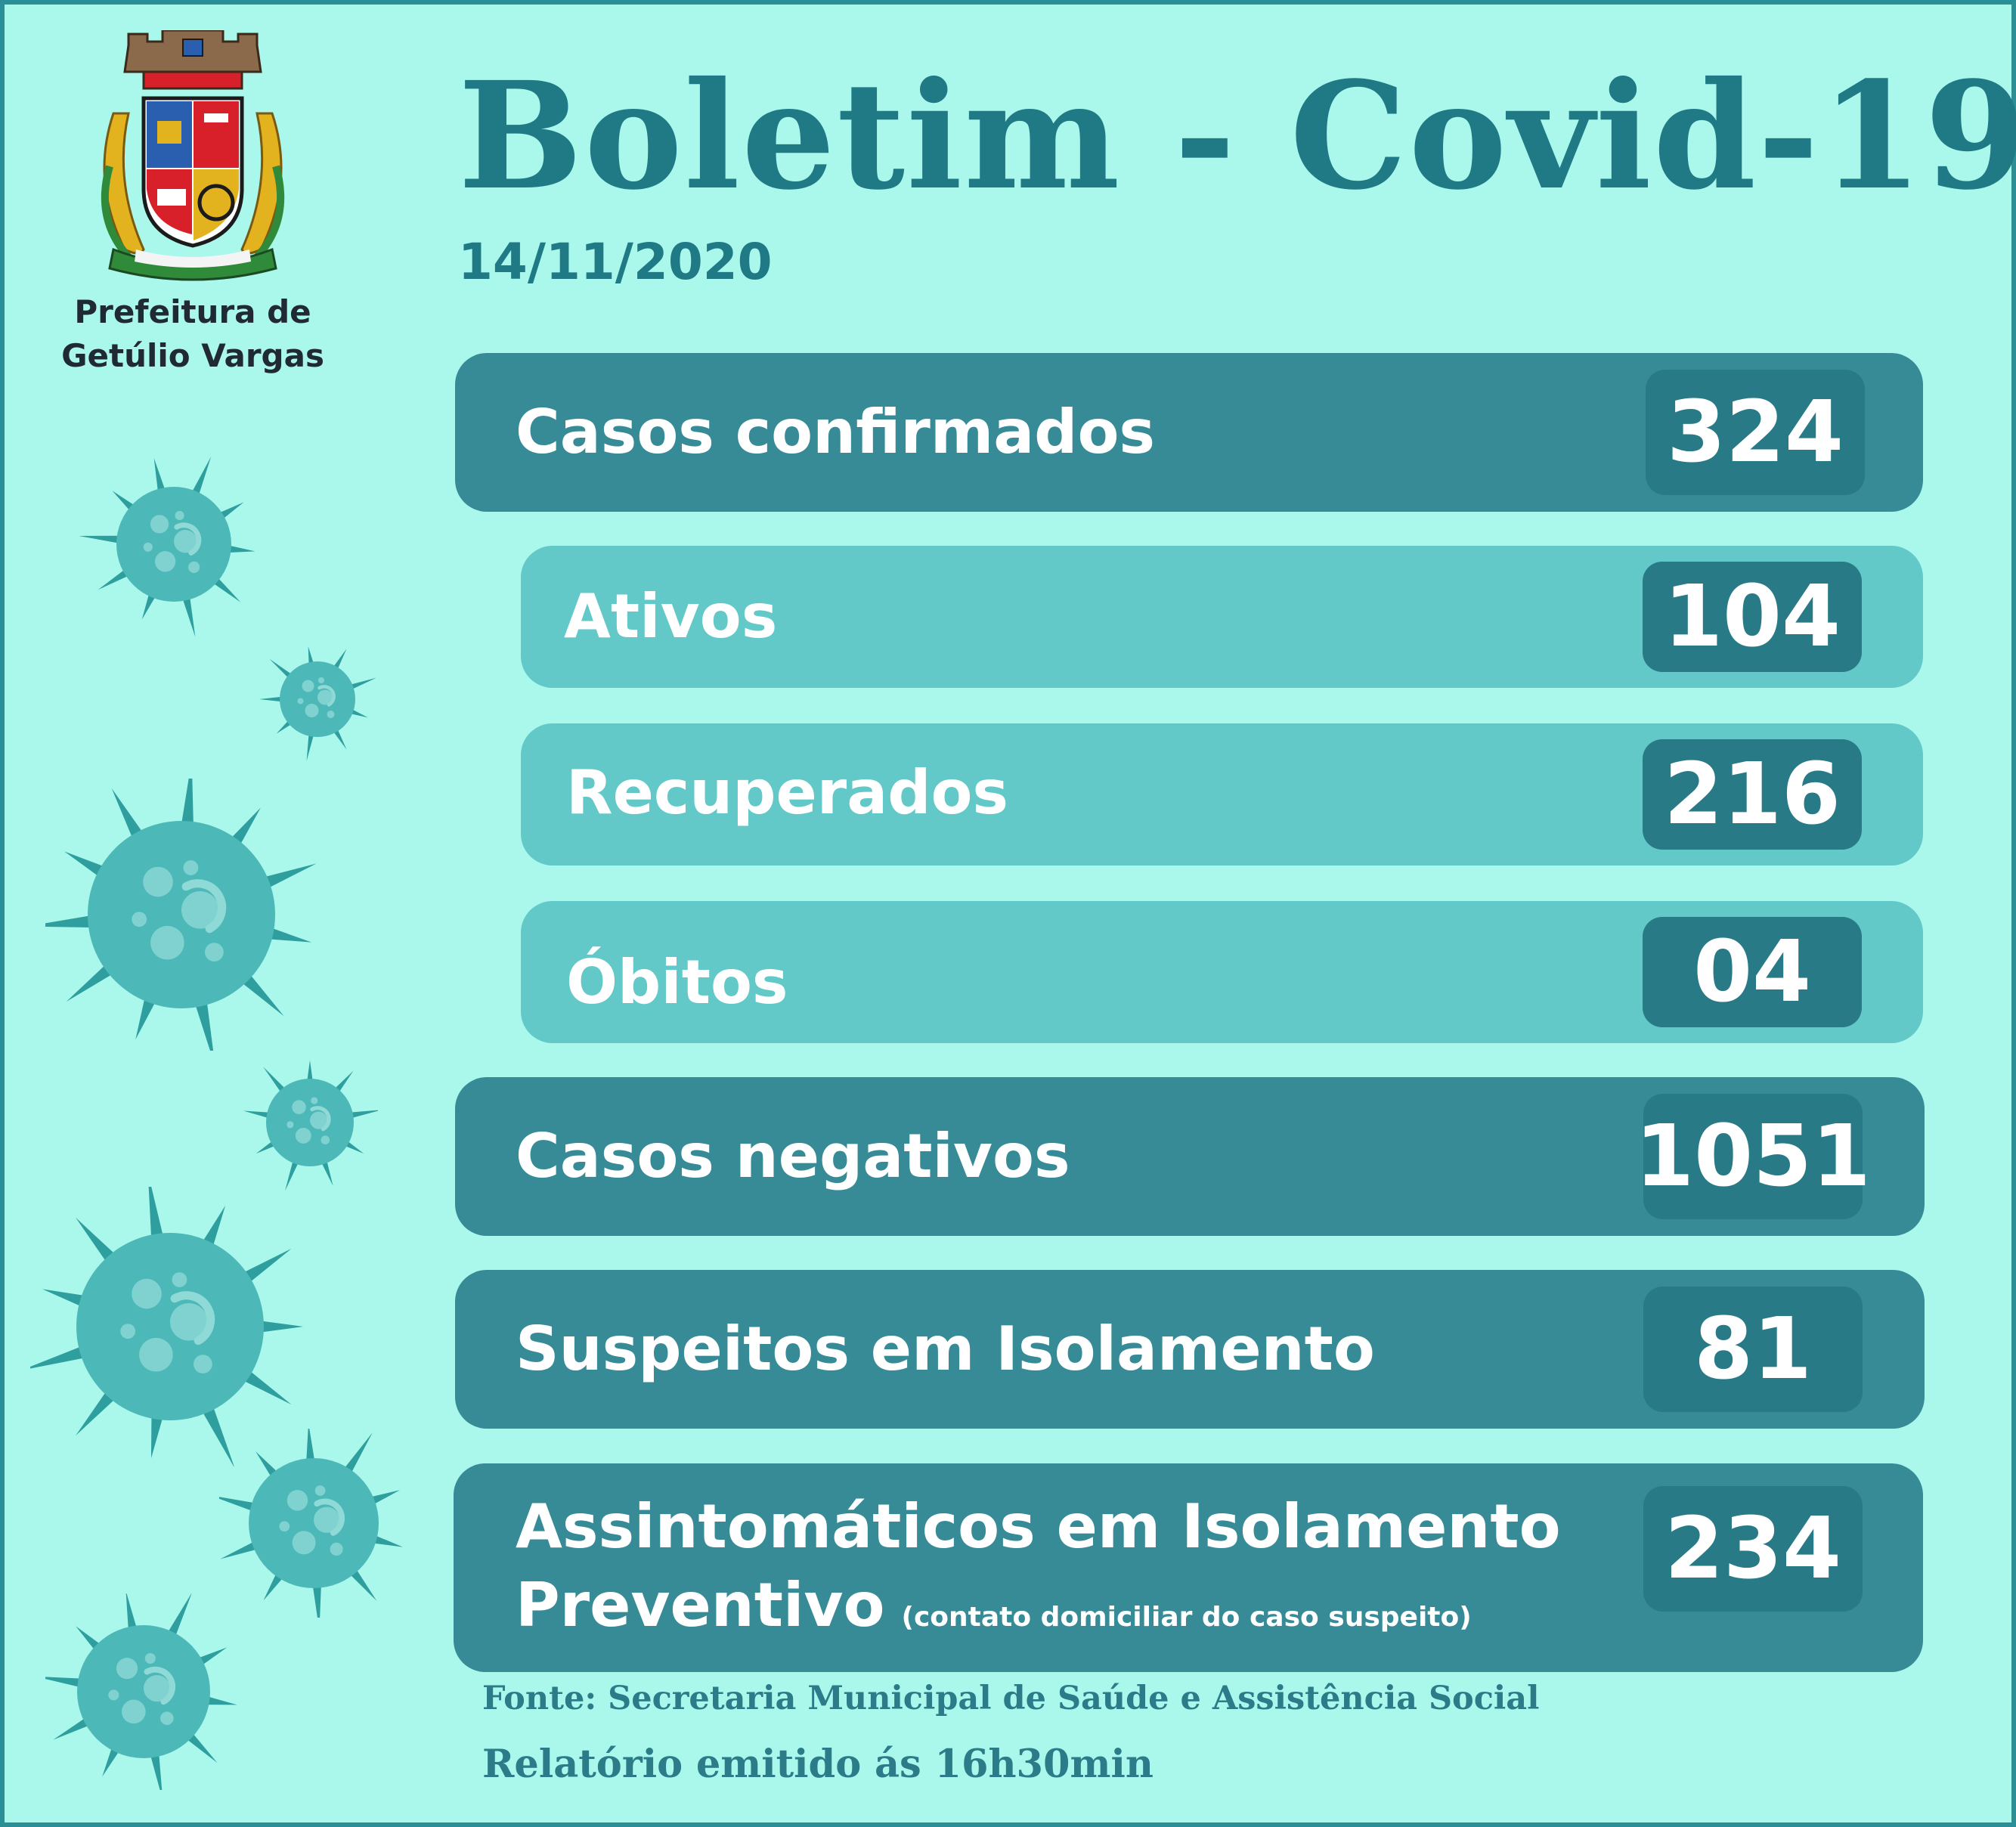  Describe the element at coordinates (1237, 135) in the screenshot. I see `page-title: Boletim - Covid-19` at that location.